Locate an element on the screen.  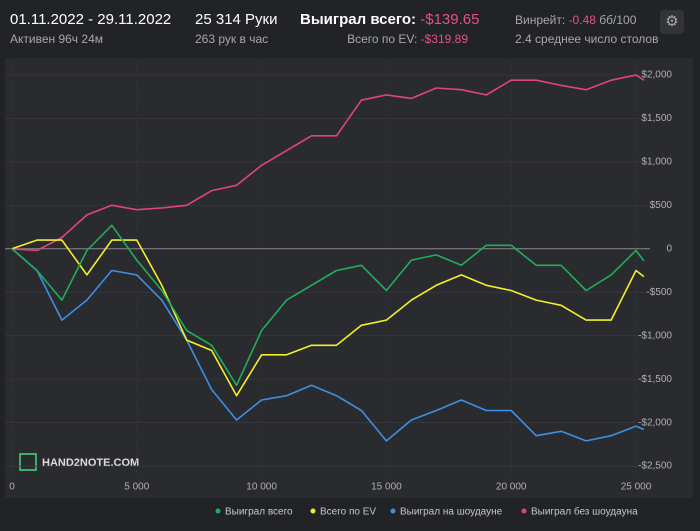
y-tick-label: $1,000 is located at coordinates (656, 162).